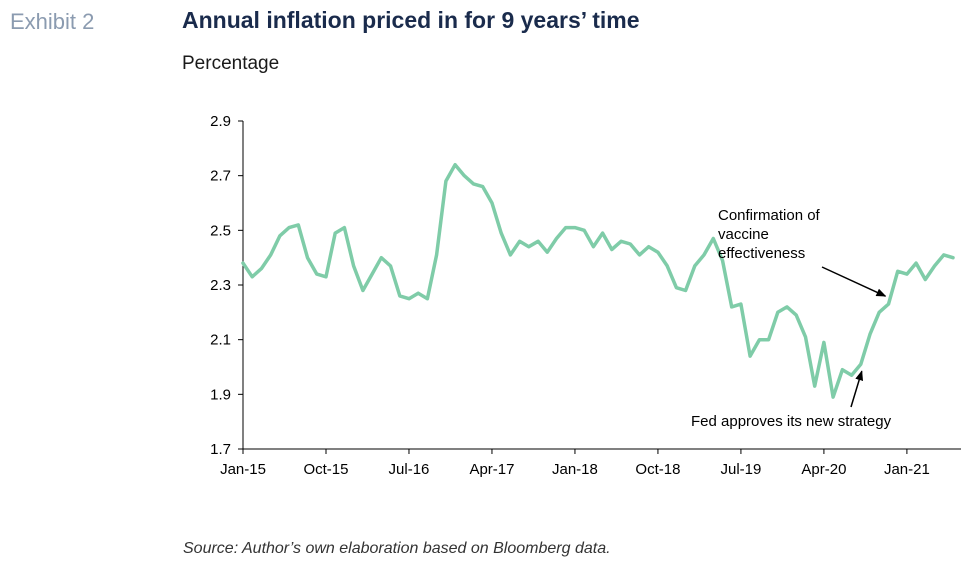  I want to click on annotation-fed-arrow, so click(857, 389).